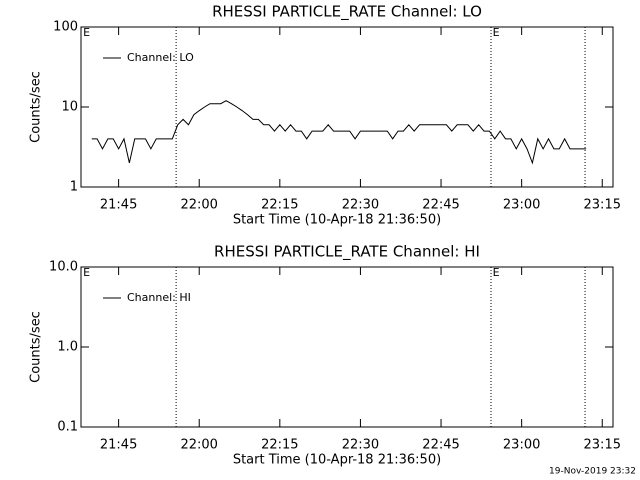 The image size is (640, 480). Describe the element at coordinates (347, 12) in the screenshot. I see `chart-title: RHESSI PARTICLE_RATE Channel: LO` at that location.